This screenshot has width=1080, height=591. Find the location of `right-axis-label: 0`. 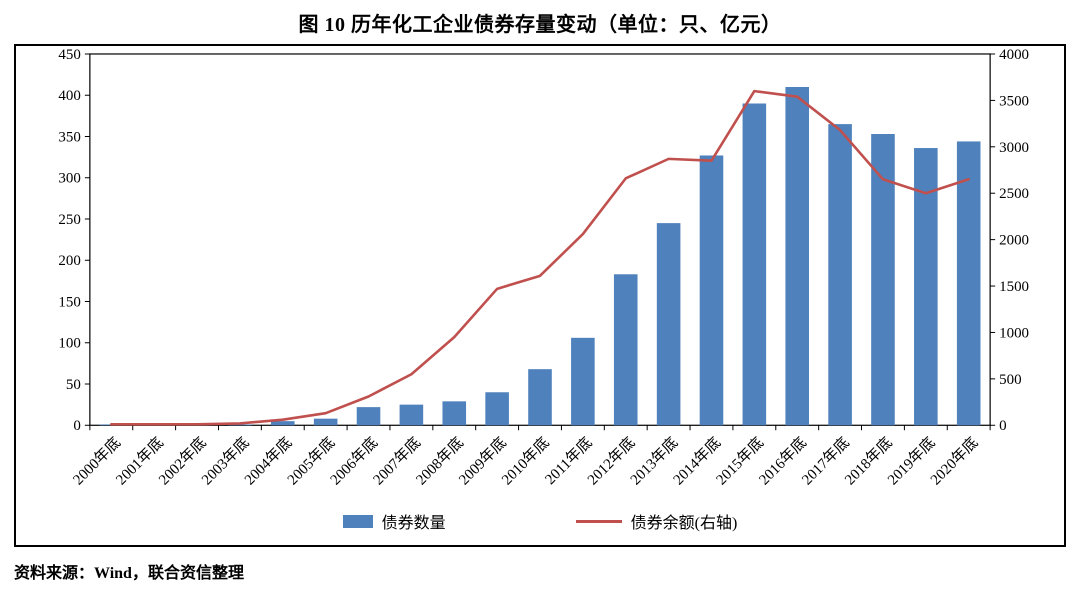

right-axis-label: 0 is located at coordinates (1002, 426).